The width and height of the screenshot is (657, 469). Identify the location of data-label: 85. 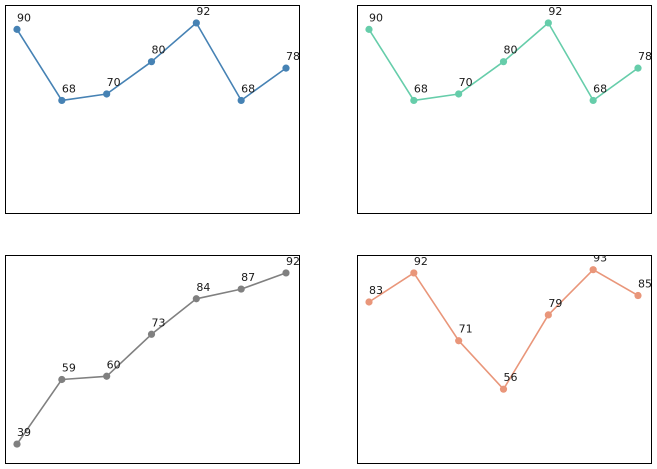
(645, 284).